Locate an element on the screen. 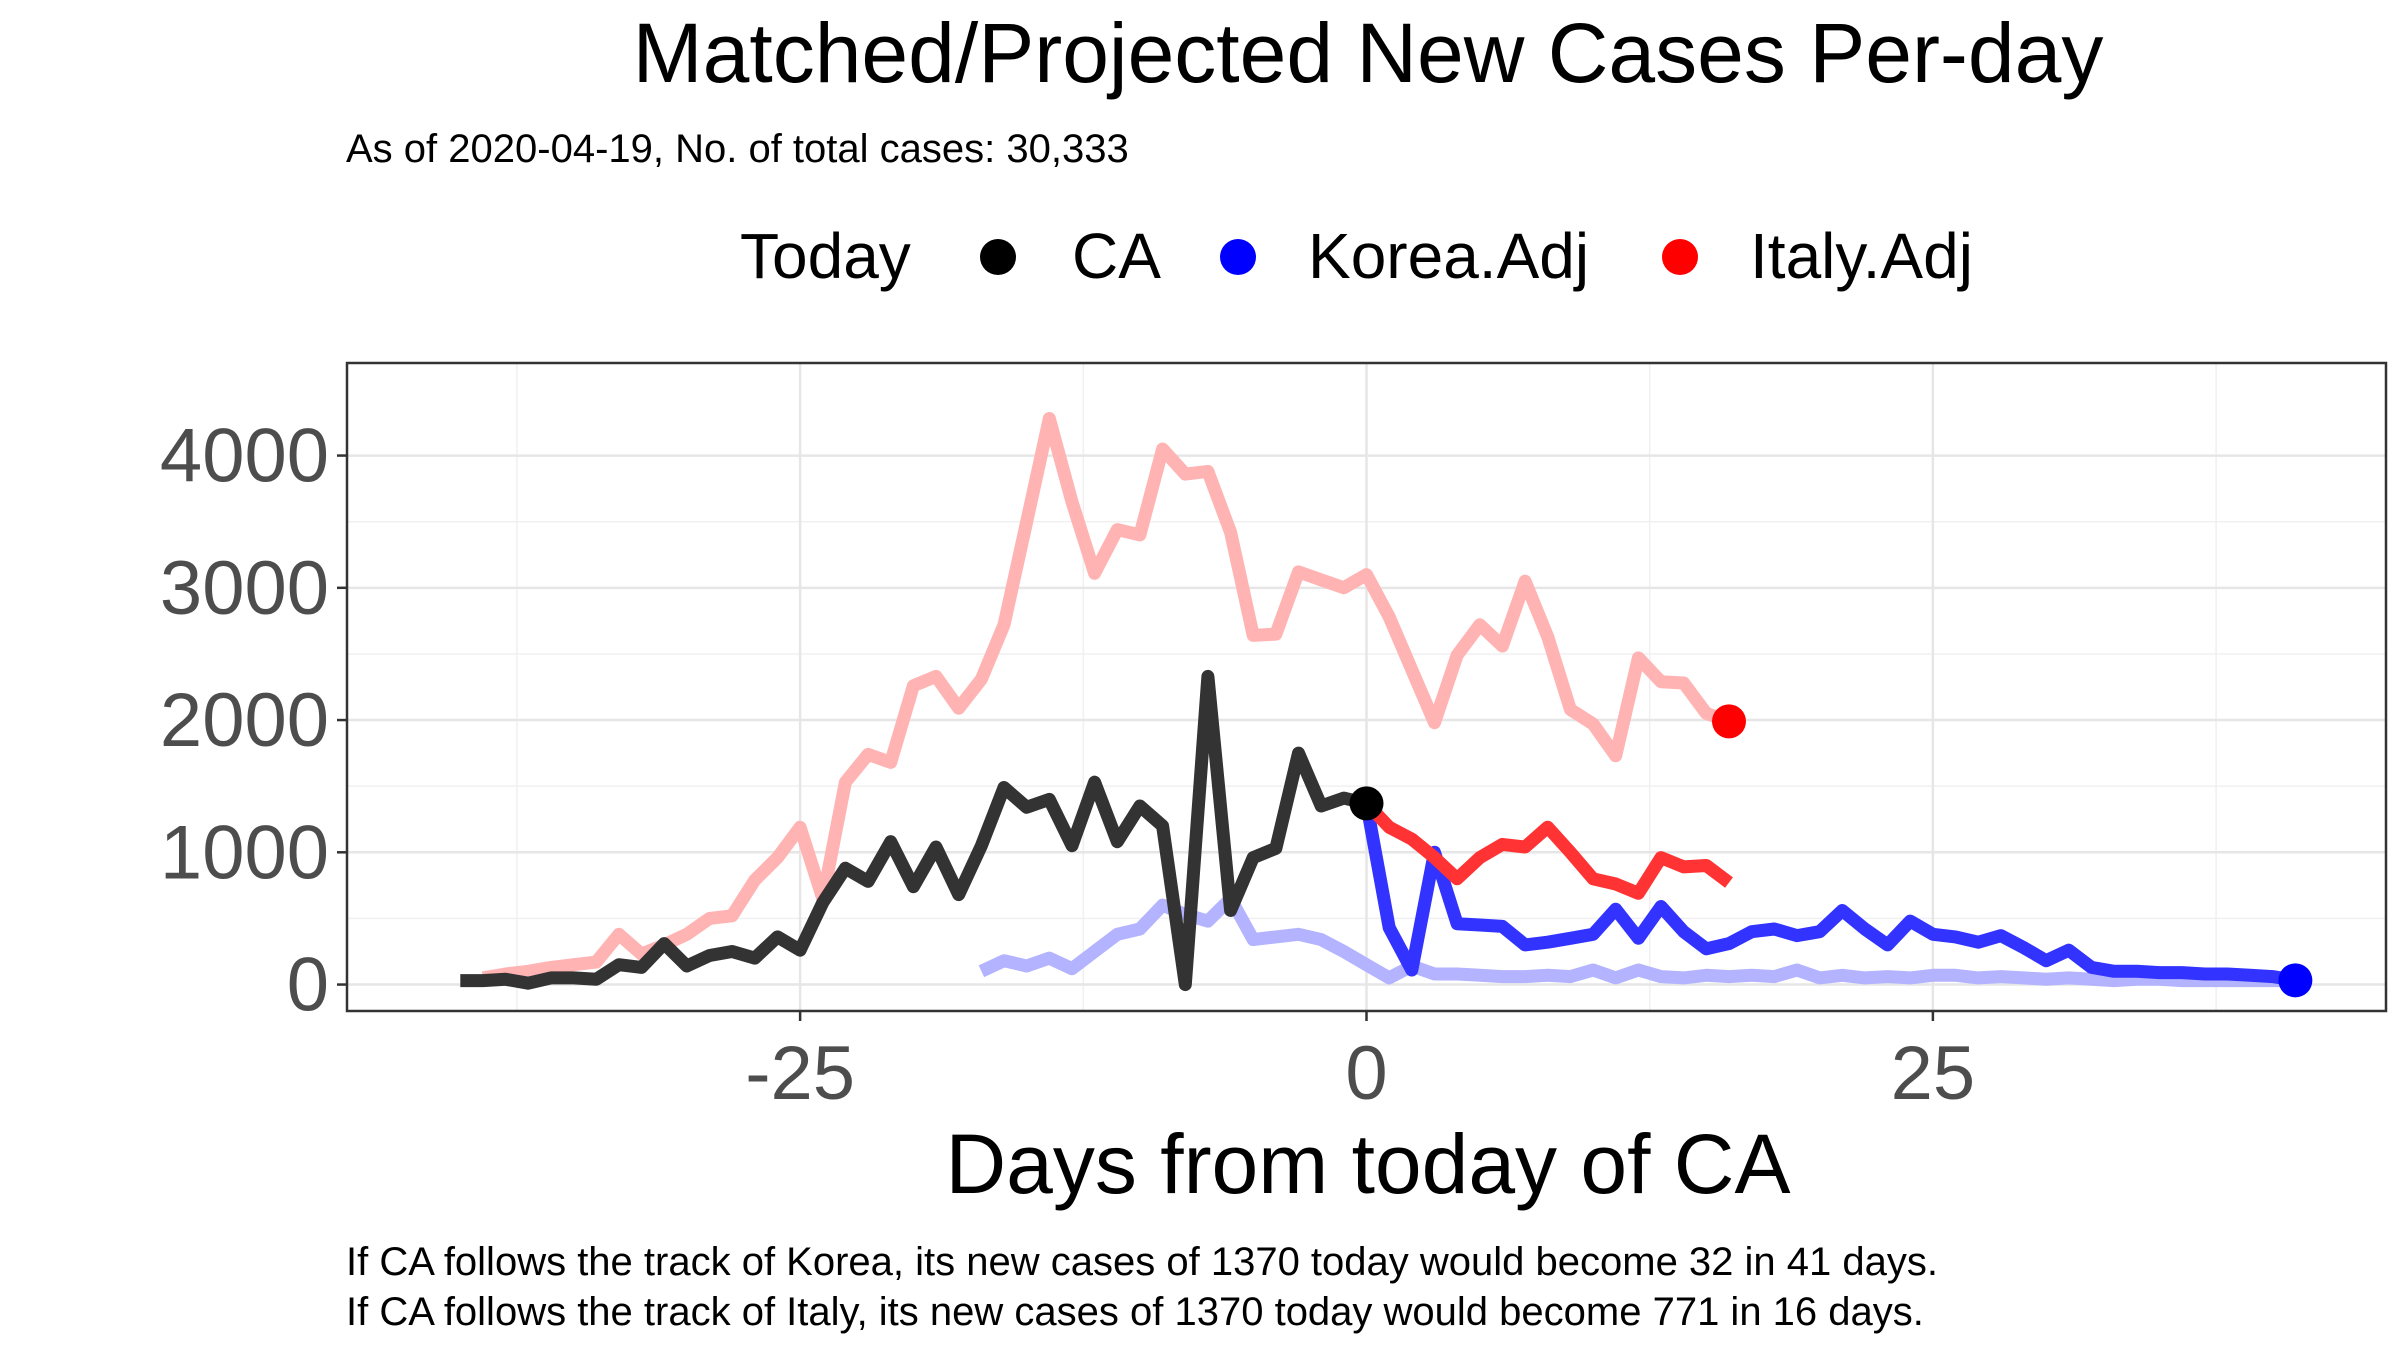 The height and width of the screenshot is (1350, 2400). legend-title: Today is located at coordinates (825, 256).